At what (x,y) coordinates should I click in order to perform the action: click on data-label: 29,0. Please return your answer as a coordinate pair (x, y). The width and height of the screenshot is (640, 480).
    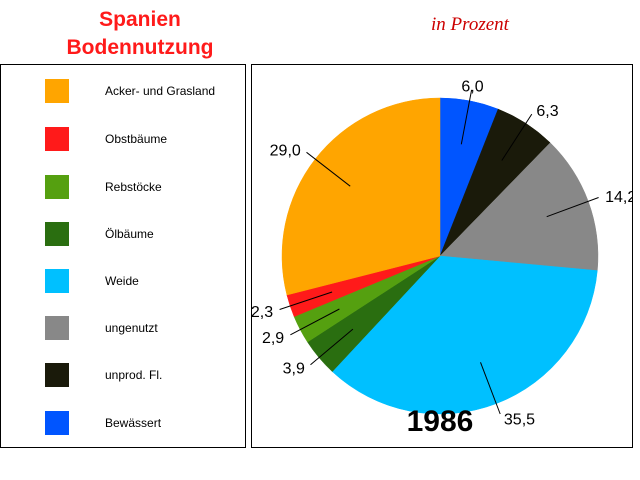
    Looking at the image, I should click on (285, 150).